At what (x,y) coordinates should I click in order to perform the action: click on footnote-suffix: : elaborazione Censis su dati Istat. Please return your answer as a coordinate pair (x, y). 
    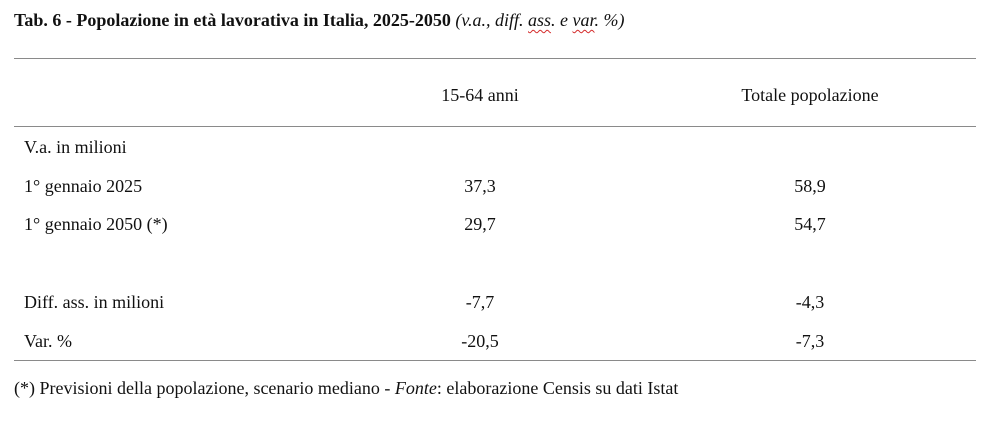
    Looking at the image, I should click on (557, 388).